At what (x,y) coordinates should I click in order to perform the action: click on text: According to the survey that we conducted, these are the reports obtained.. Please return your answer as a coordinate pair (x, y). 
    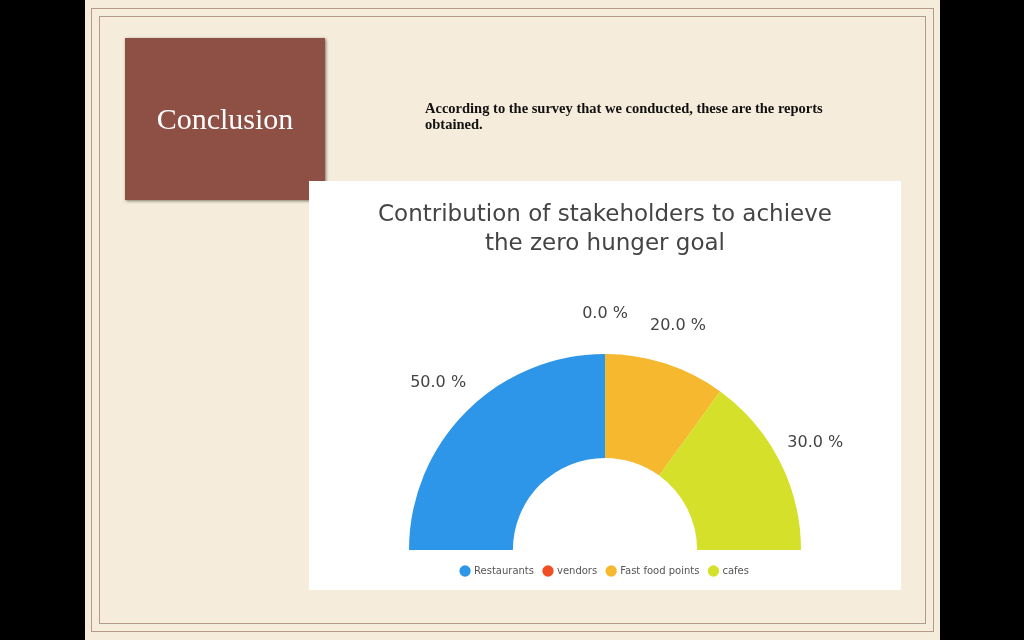
    Looking at the image, I should click on (624, 116).